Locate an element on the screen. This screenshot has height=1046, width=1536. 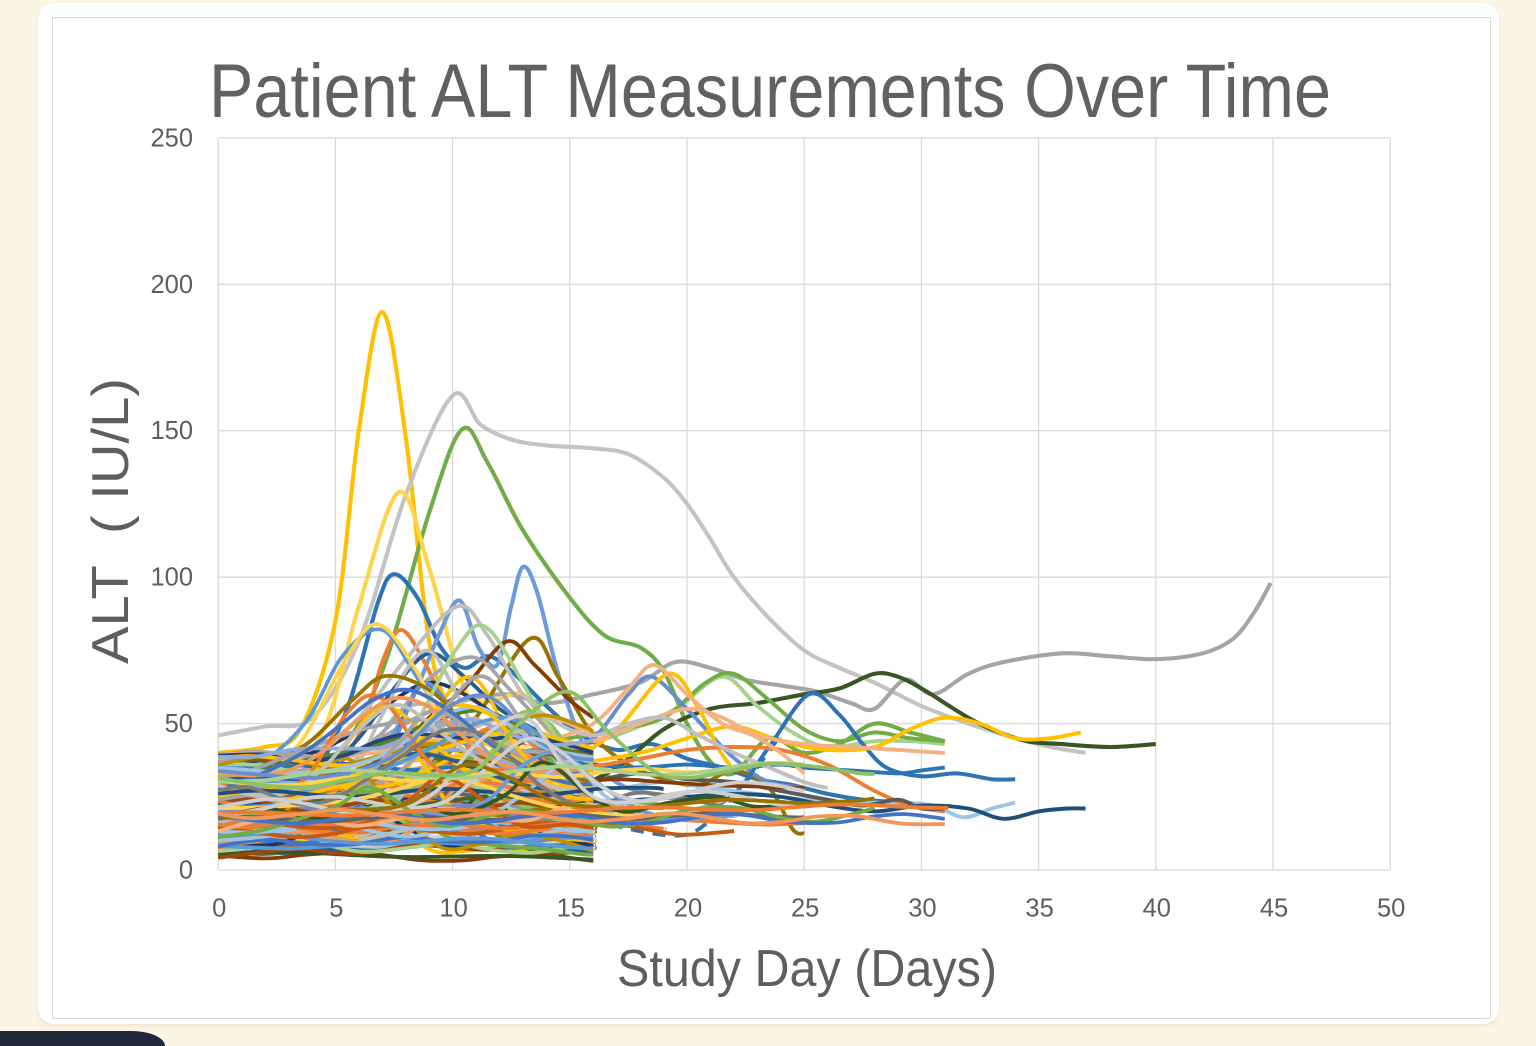
svg-text: 150 is located at coordinates (171, 431).